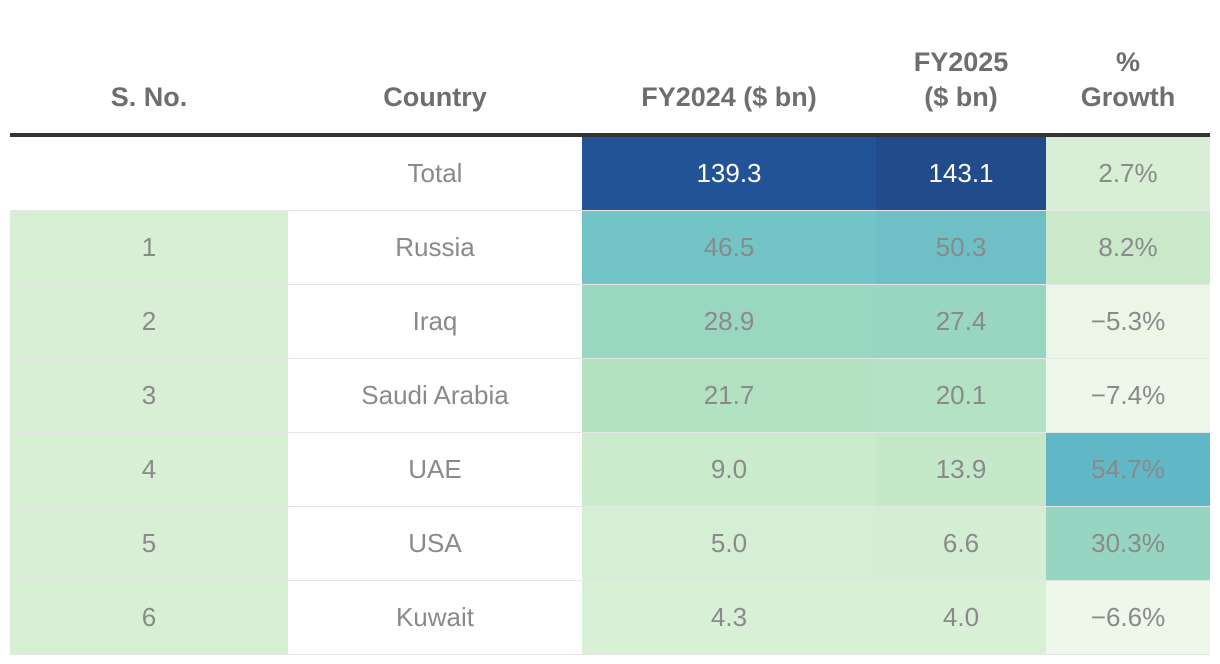 This screenshot has height=664, width=1220. What do you see at coordinates (961, 322) in the screenshot?
I see `cell-fy2025: 27.4` at bounding box center [961, 322].